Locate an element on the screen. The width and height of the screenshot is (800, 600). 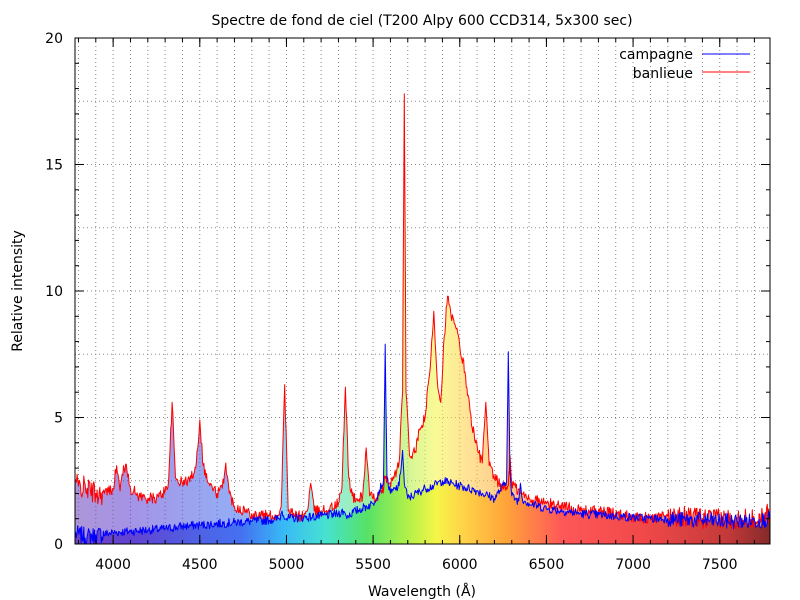
x-tick-label: 7000 is located at coordinates (633, 565).